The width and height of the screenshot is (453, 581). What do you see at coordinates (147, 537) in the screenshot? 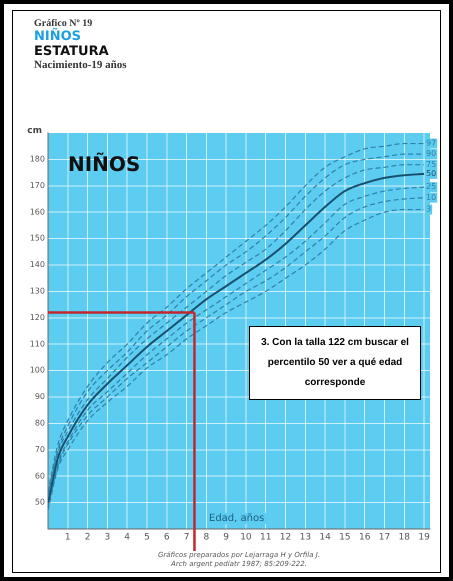
I see `x-tick-label: 5` at bounding box center [147, 537].